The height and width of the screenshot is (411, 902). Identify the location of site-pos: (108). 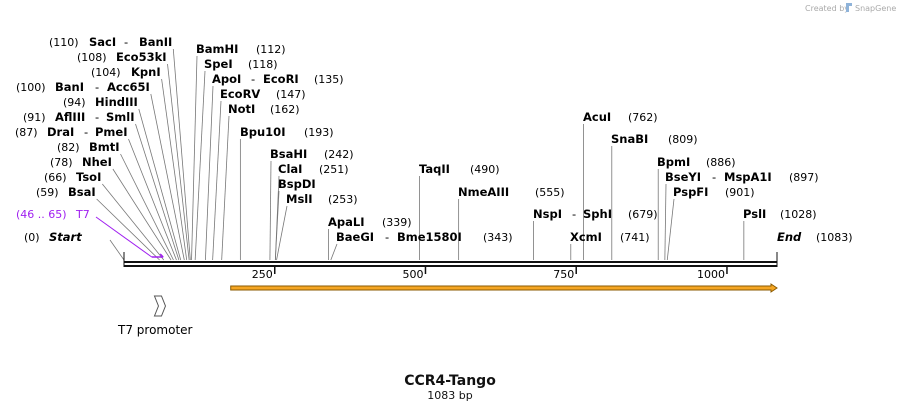
(92, 57).